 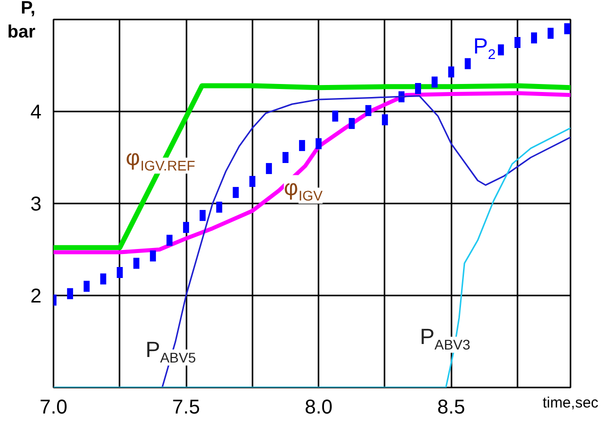 What do you see at coordinates (54, 407) in the screenshot?
I see `x-tick-label: 7.0` at bounding box center [54, 407].